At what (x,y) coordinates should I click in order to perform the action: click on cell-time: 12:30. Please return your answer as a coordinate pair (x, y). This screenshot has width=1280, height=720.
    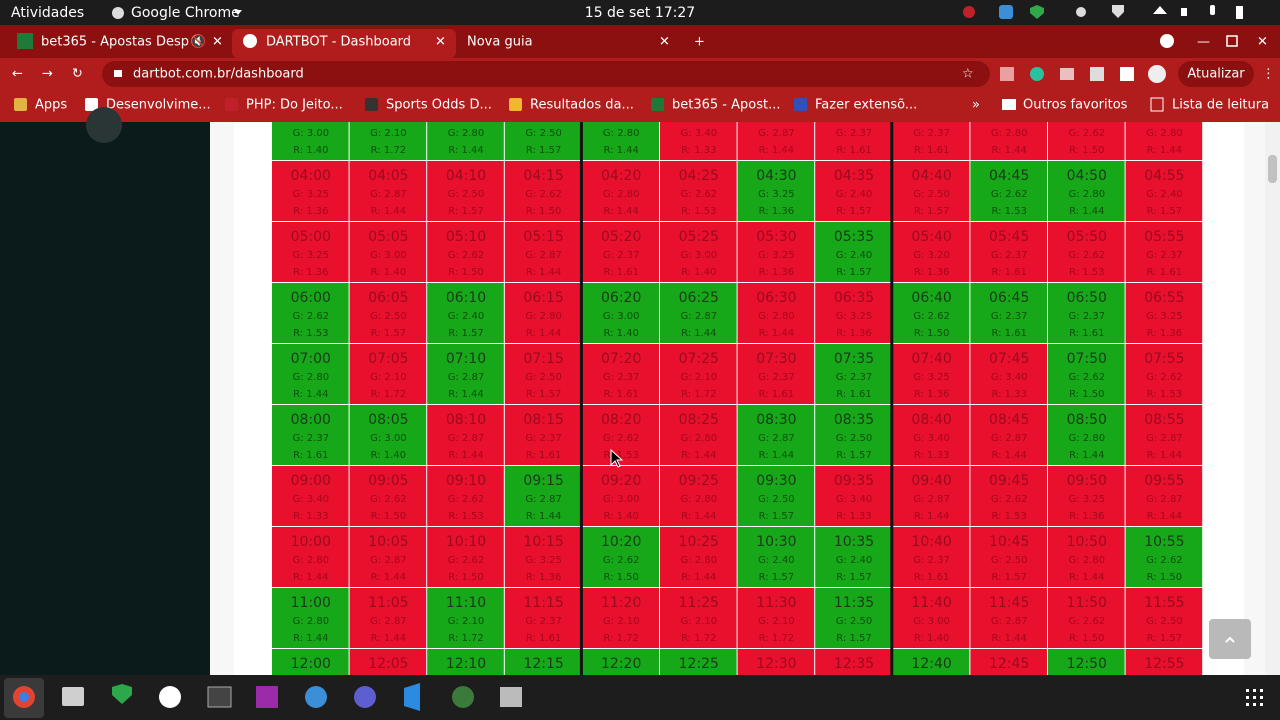
    Looking at the image, I should click on (776, 664).